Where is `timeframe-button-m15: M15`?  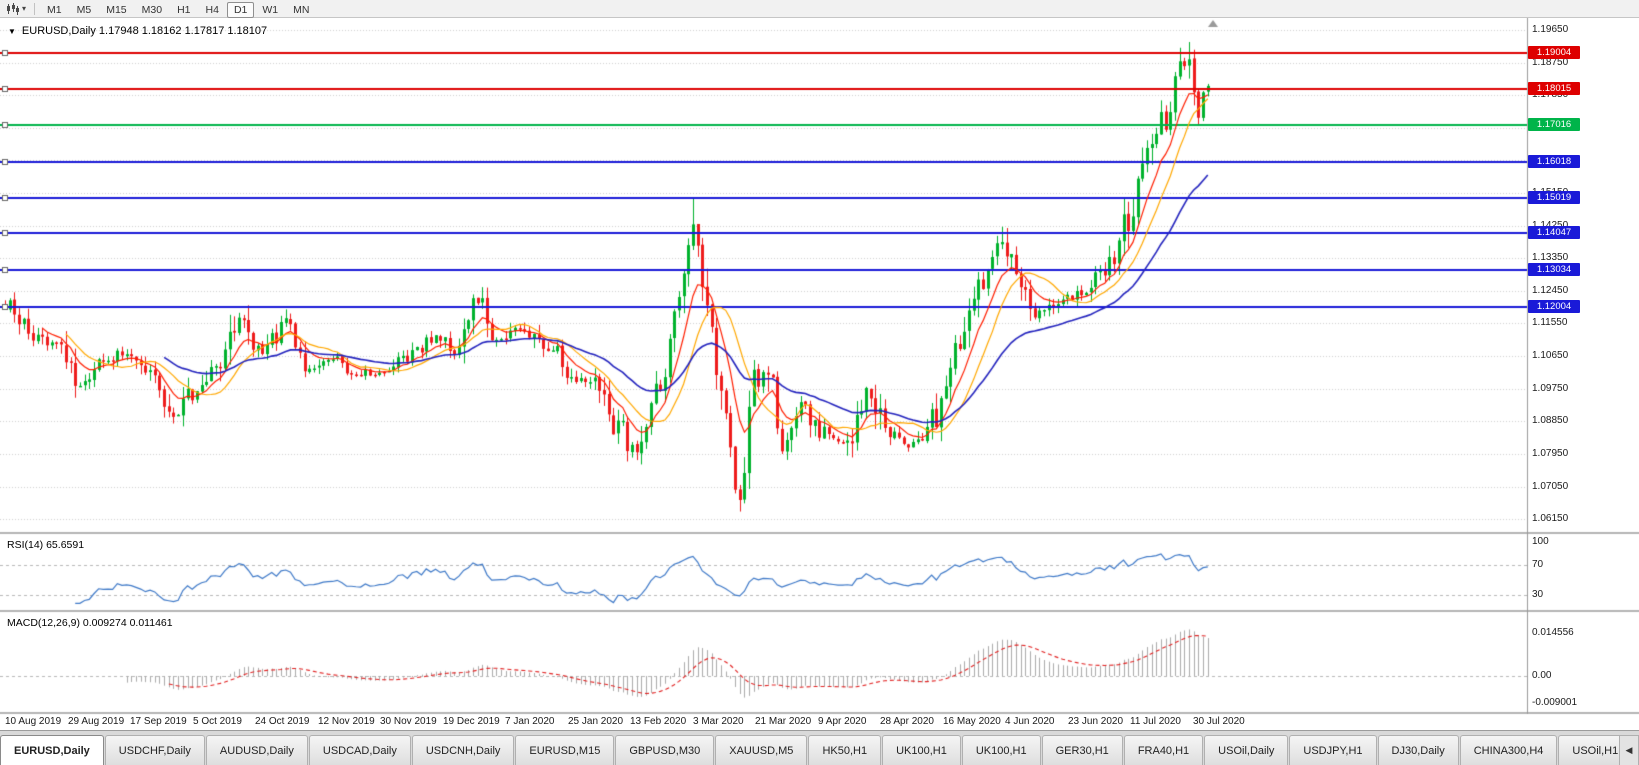 timeframe-button-m15: M15 is located at coordinates (116, 9).